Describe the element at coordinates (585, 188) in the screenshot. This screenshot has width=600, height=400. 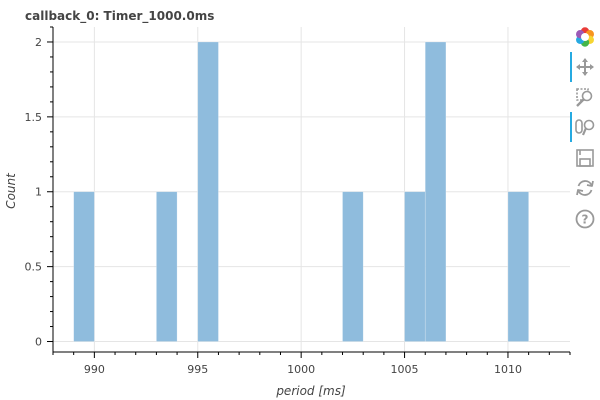
I see `reset-icon` at that location.